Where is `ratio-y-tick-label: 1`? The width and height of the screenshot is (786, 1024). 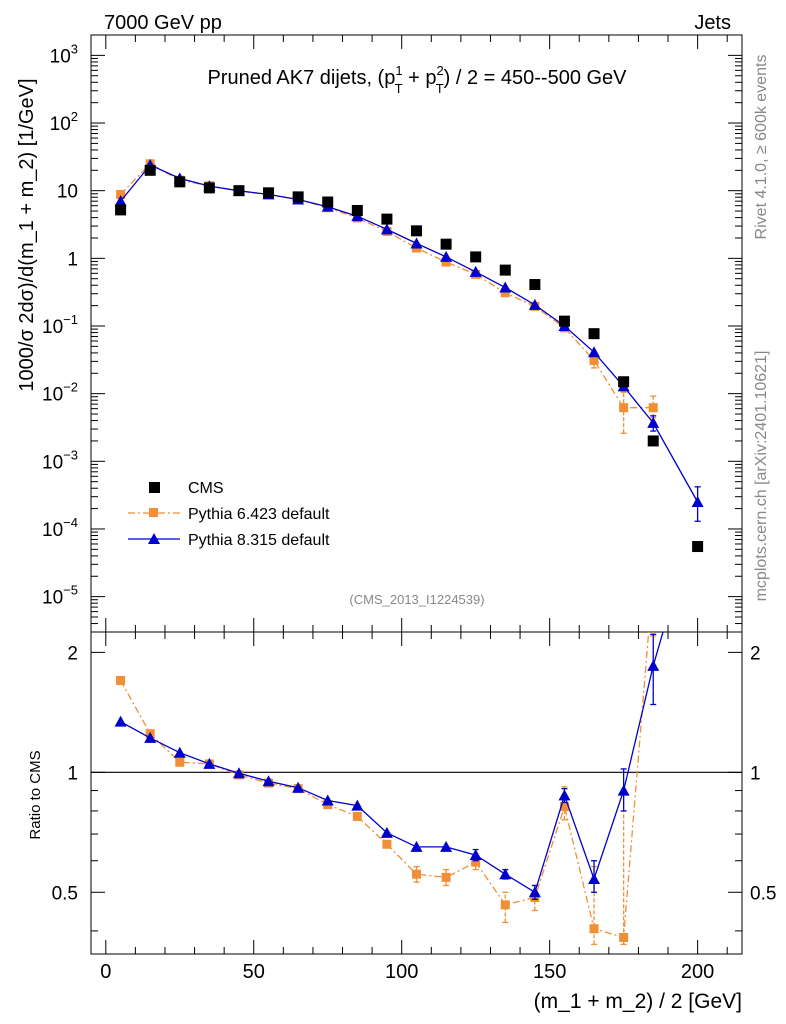
ratio-y-tick-label: 1 is located at coordinates (72, 773).